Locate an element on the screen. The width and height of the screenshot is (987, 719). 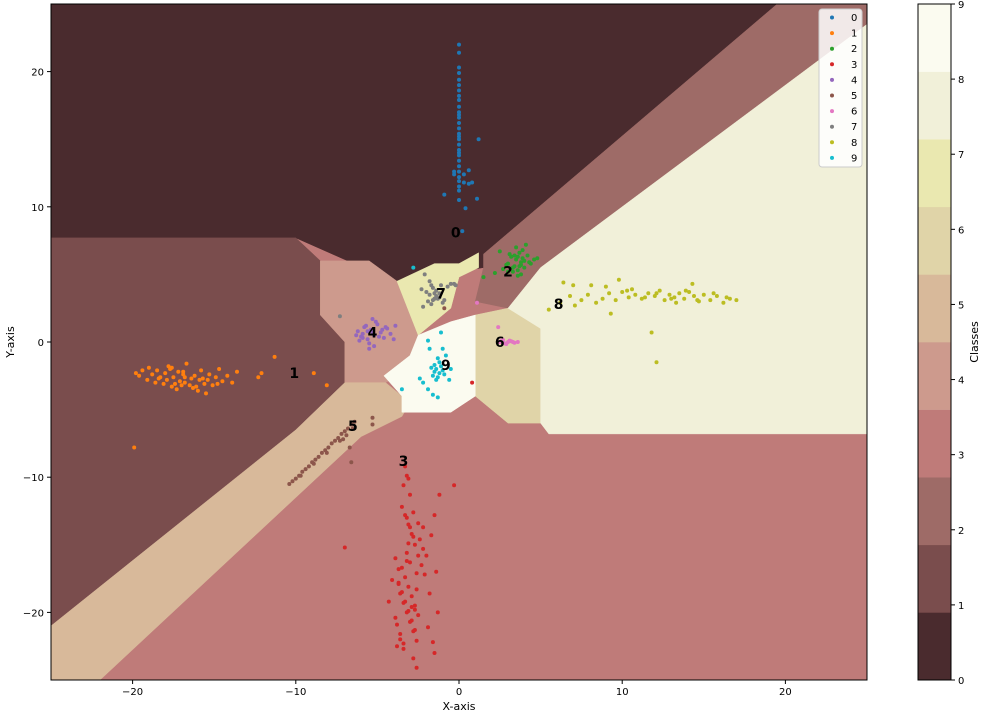
legend-entry-8: 8 is located at coordinates (854, 143).